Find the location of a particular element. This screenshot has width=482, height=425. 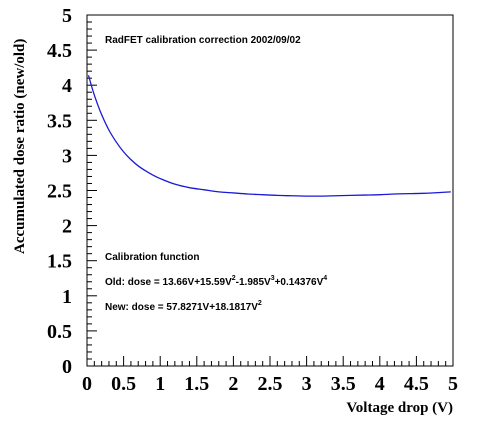

x-tick-label: 3.5 is located at coordinates (343, 384).